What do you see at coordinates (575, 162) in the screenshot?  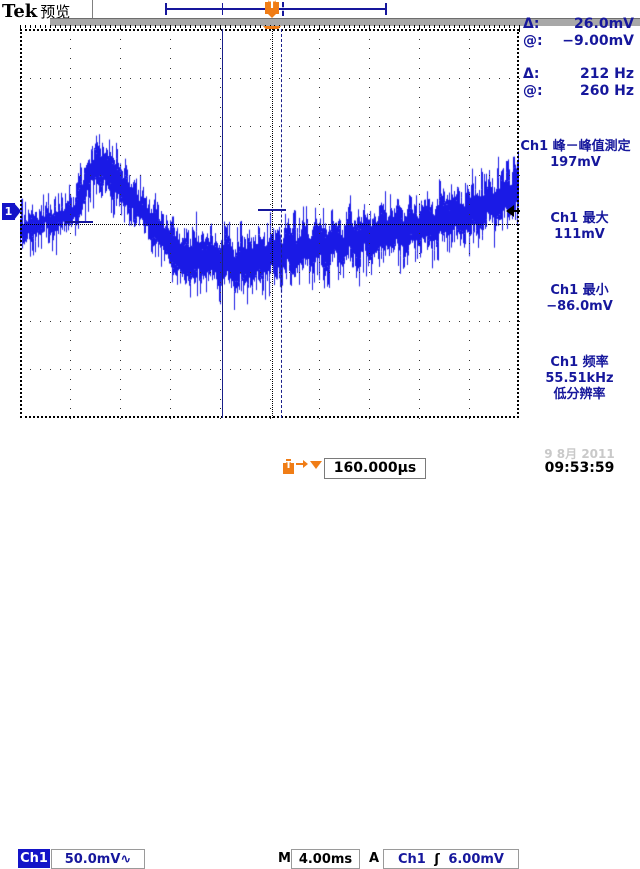 I see `measurement-pk-pk-value: 197mV` at bounding box center [575, 162].